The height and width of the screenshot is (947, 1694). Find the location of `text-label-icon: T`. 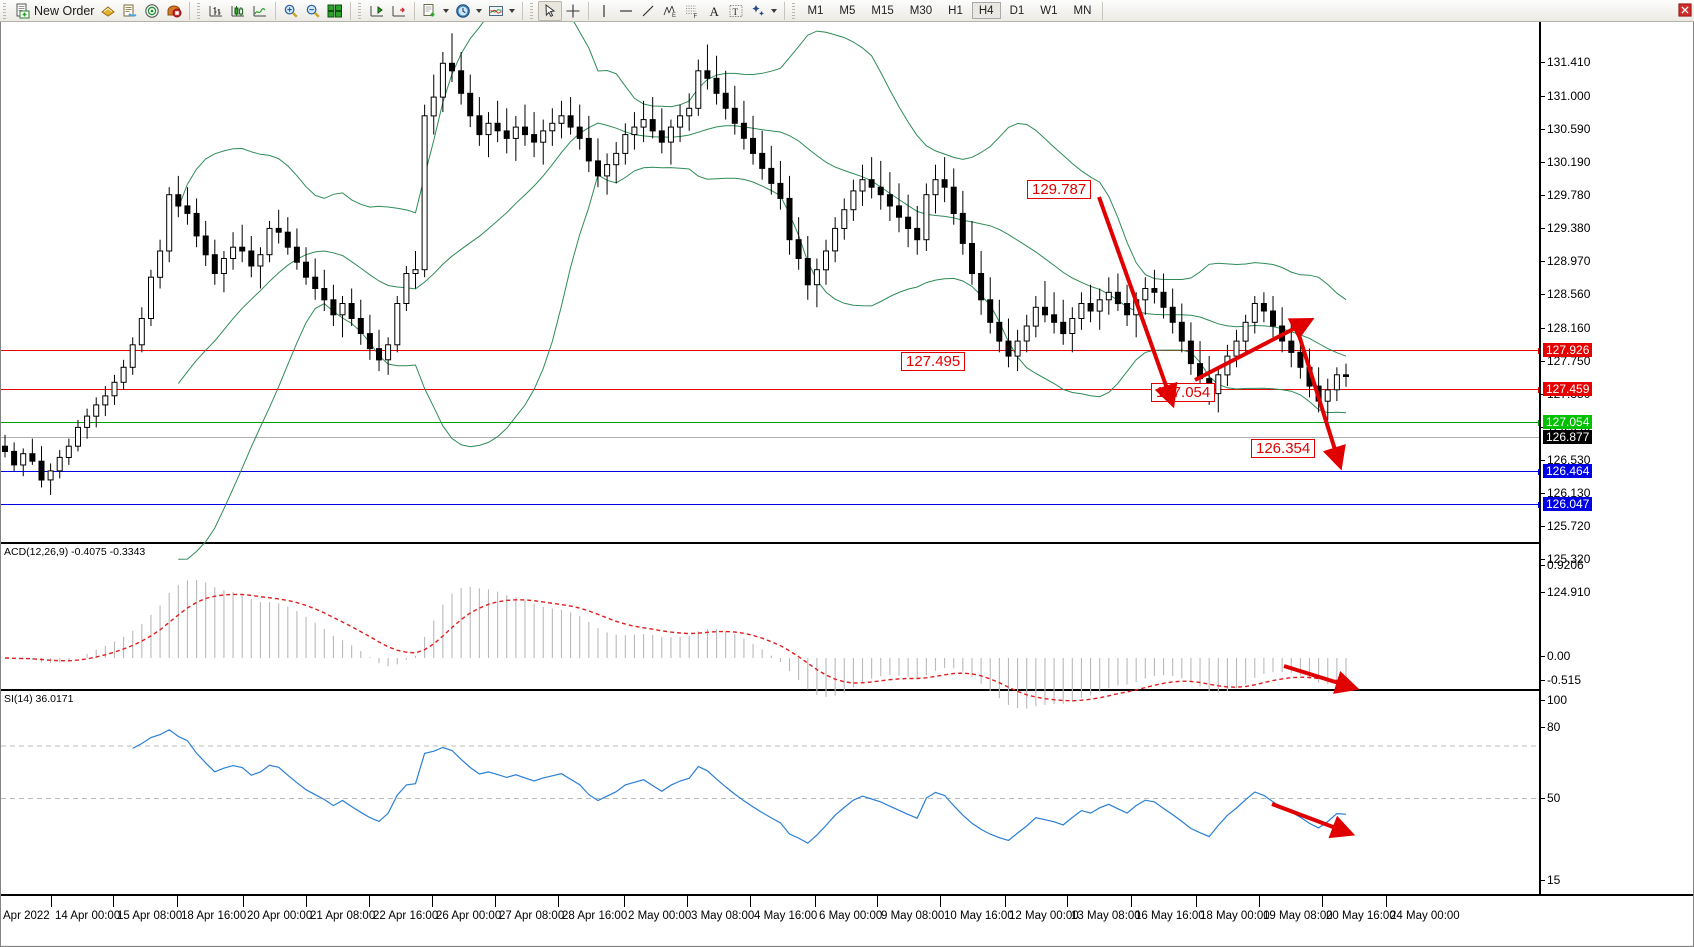

text-label-icon: T is located at coordinates (736, 10).